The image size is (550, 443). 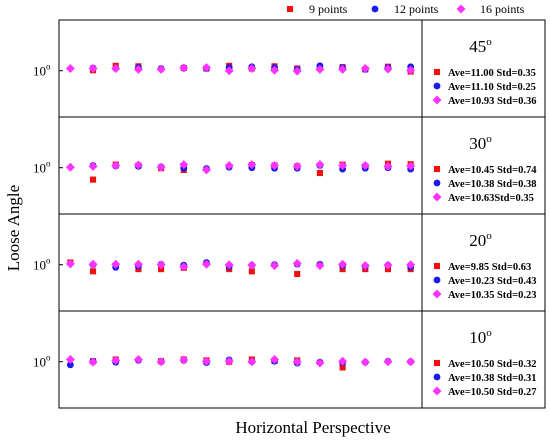 I want to click on panel-angle-label: 30o, so click(x=480, y=143).